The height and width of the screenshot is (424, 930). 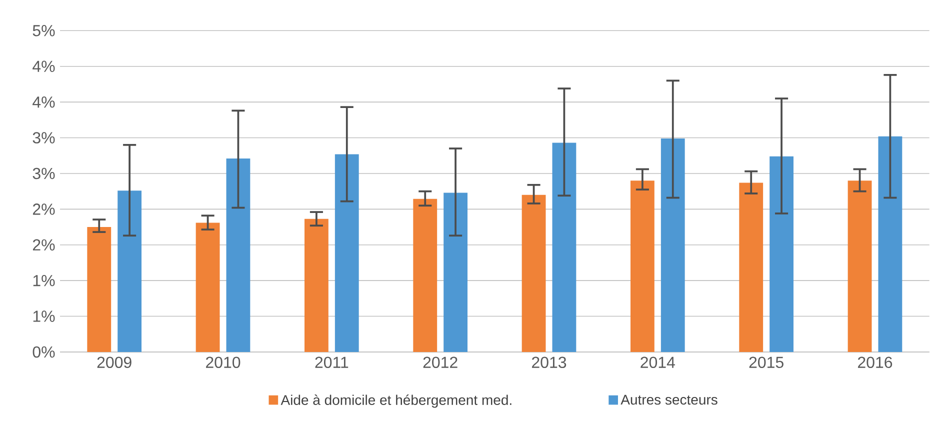 What do you see at coordinates (43, 352) in the screenshot?
I see `y-tick-label: 0%` at bounding box center [43, 352].